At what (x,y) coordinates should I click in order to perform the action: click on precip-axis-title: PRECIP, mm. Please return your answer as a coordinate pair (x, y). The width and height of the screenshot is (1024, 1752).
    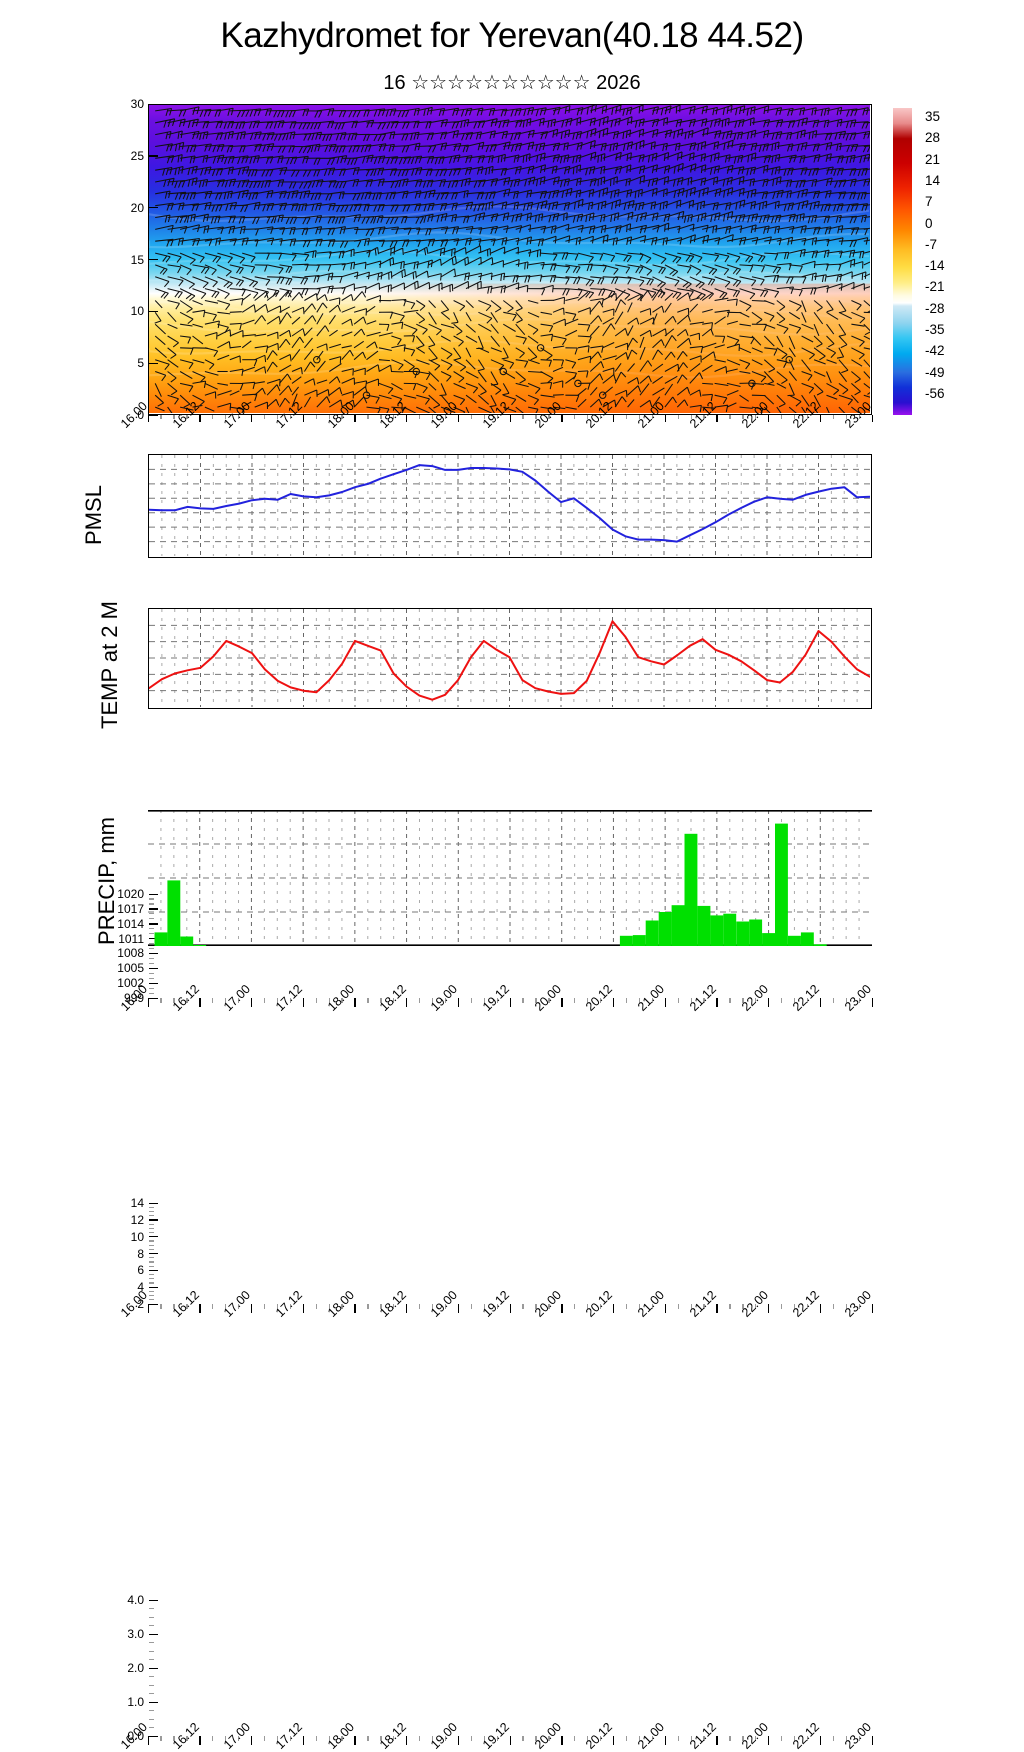
    Looking at the image, I should click on (107, 881).